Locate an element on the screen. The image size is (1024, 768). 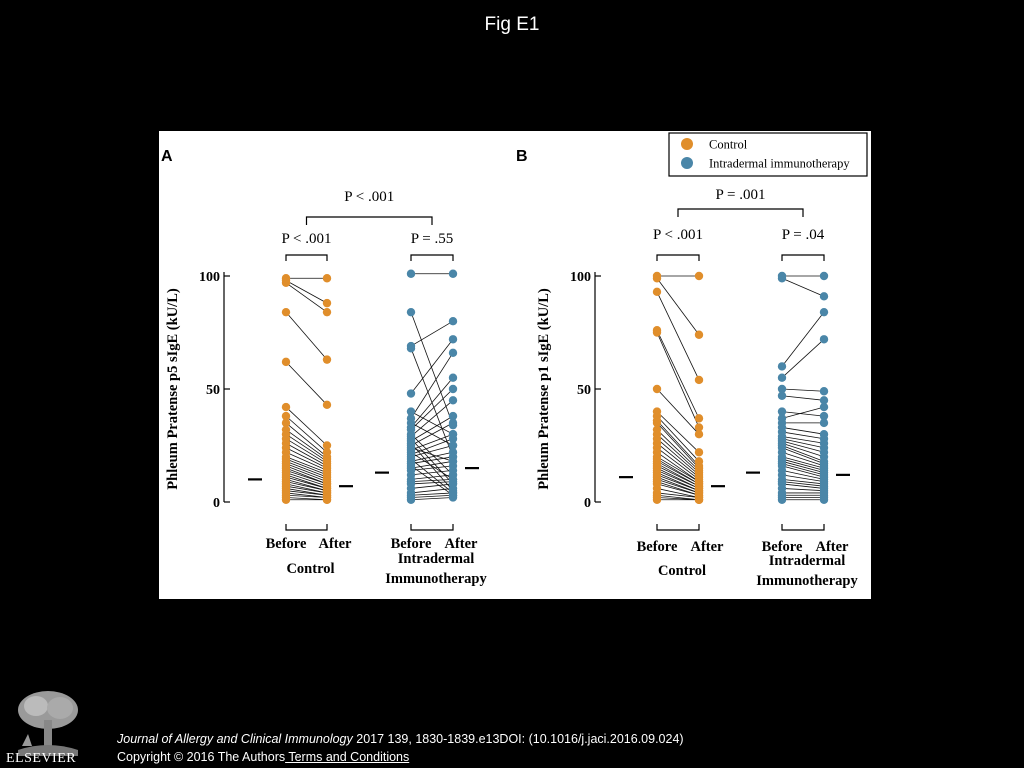
terms-link: Terms and Conditions is located at coordinates (347, 757).